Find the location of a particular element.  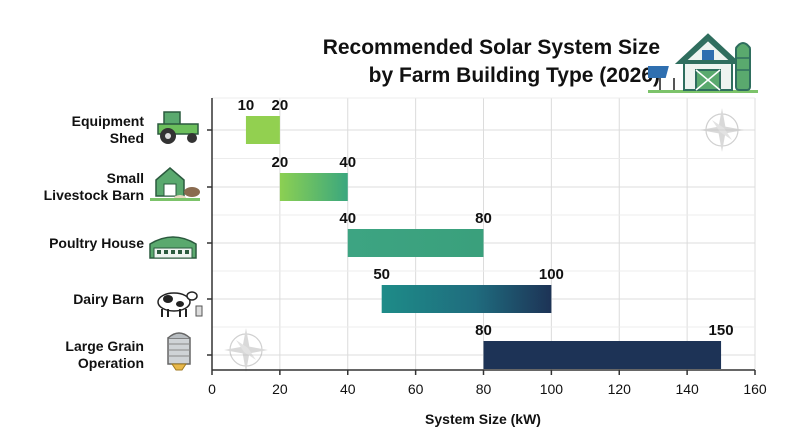

category-label-line: Small is located at coordinates (125, 178).